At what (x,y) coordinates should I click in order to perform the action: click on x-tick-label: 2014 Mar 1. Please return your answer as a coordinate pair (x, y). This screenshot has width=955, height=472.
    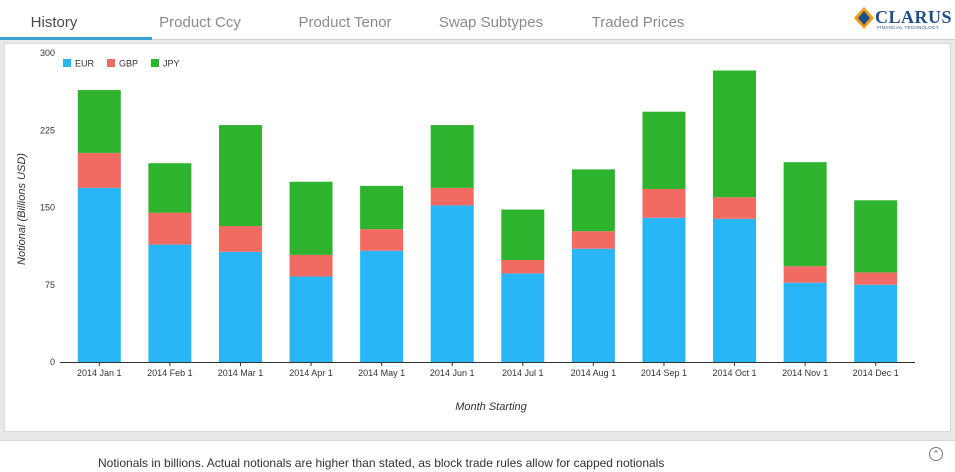
    Looking at the image, I should click on (241, 373).